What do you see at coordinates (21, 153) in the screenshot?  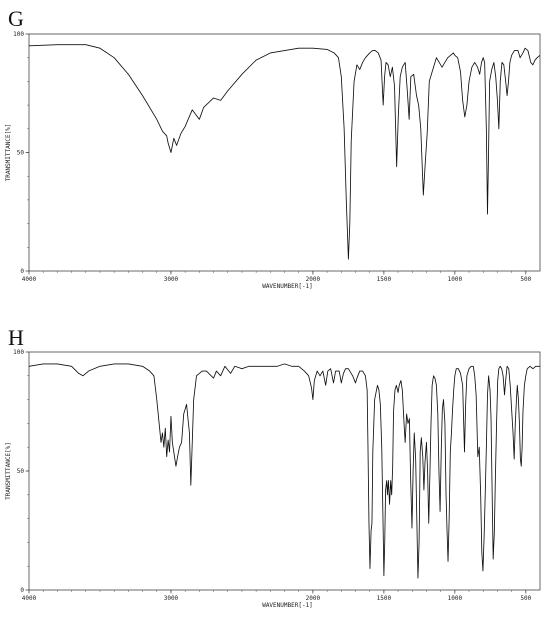 I see `chart-0-y-tick-label: 50` at bounding box center [21, 153].